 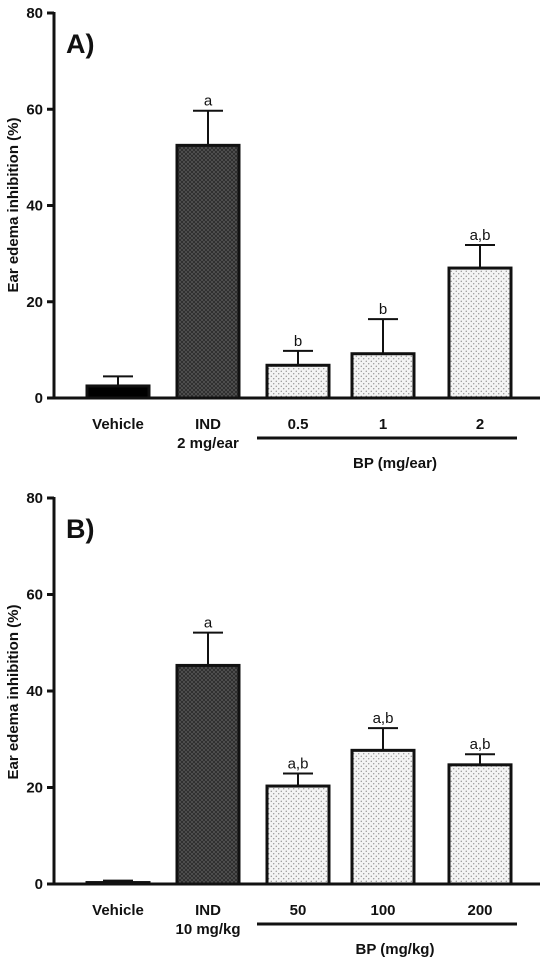 I want to click on x-category-label: 50, so click(x=298, y=910).